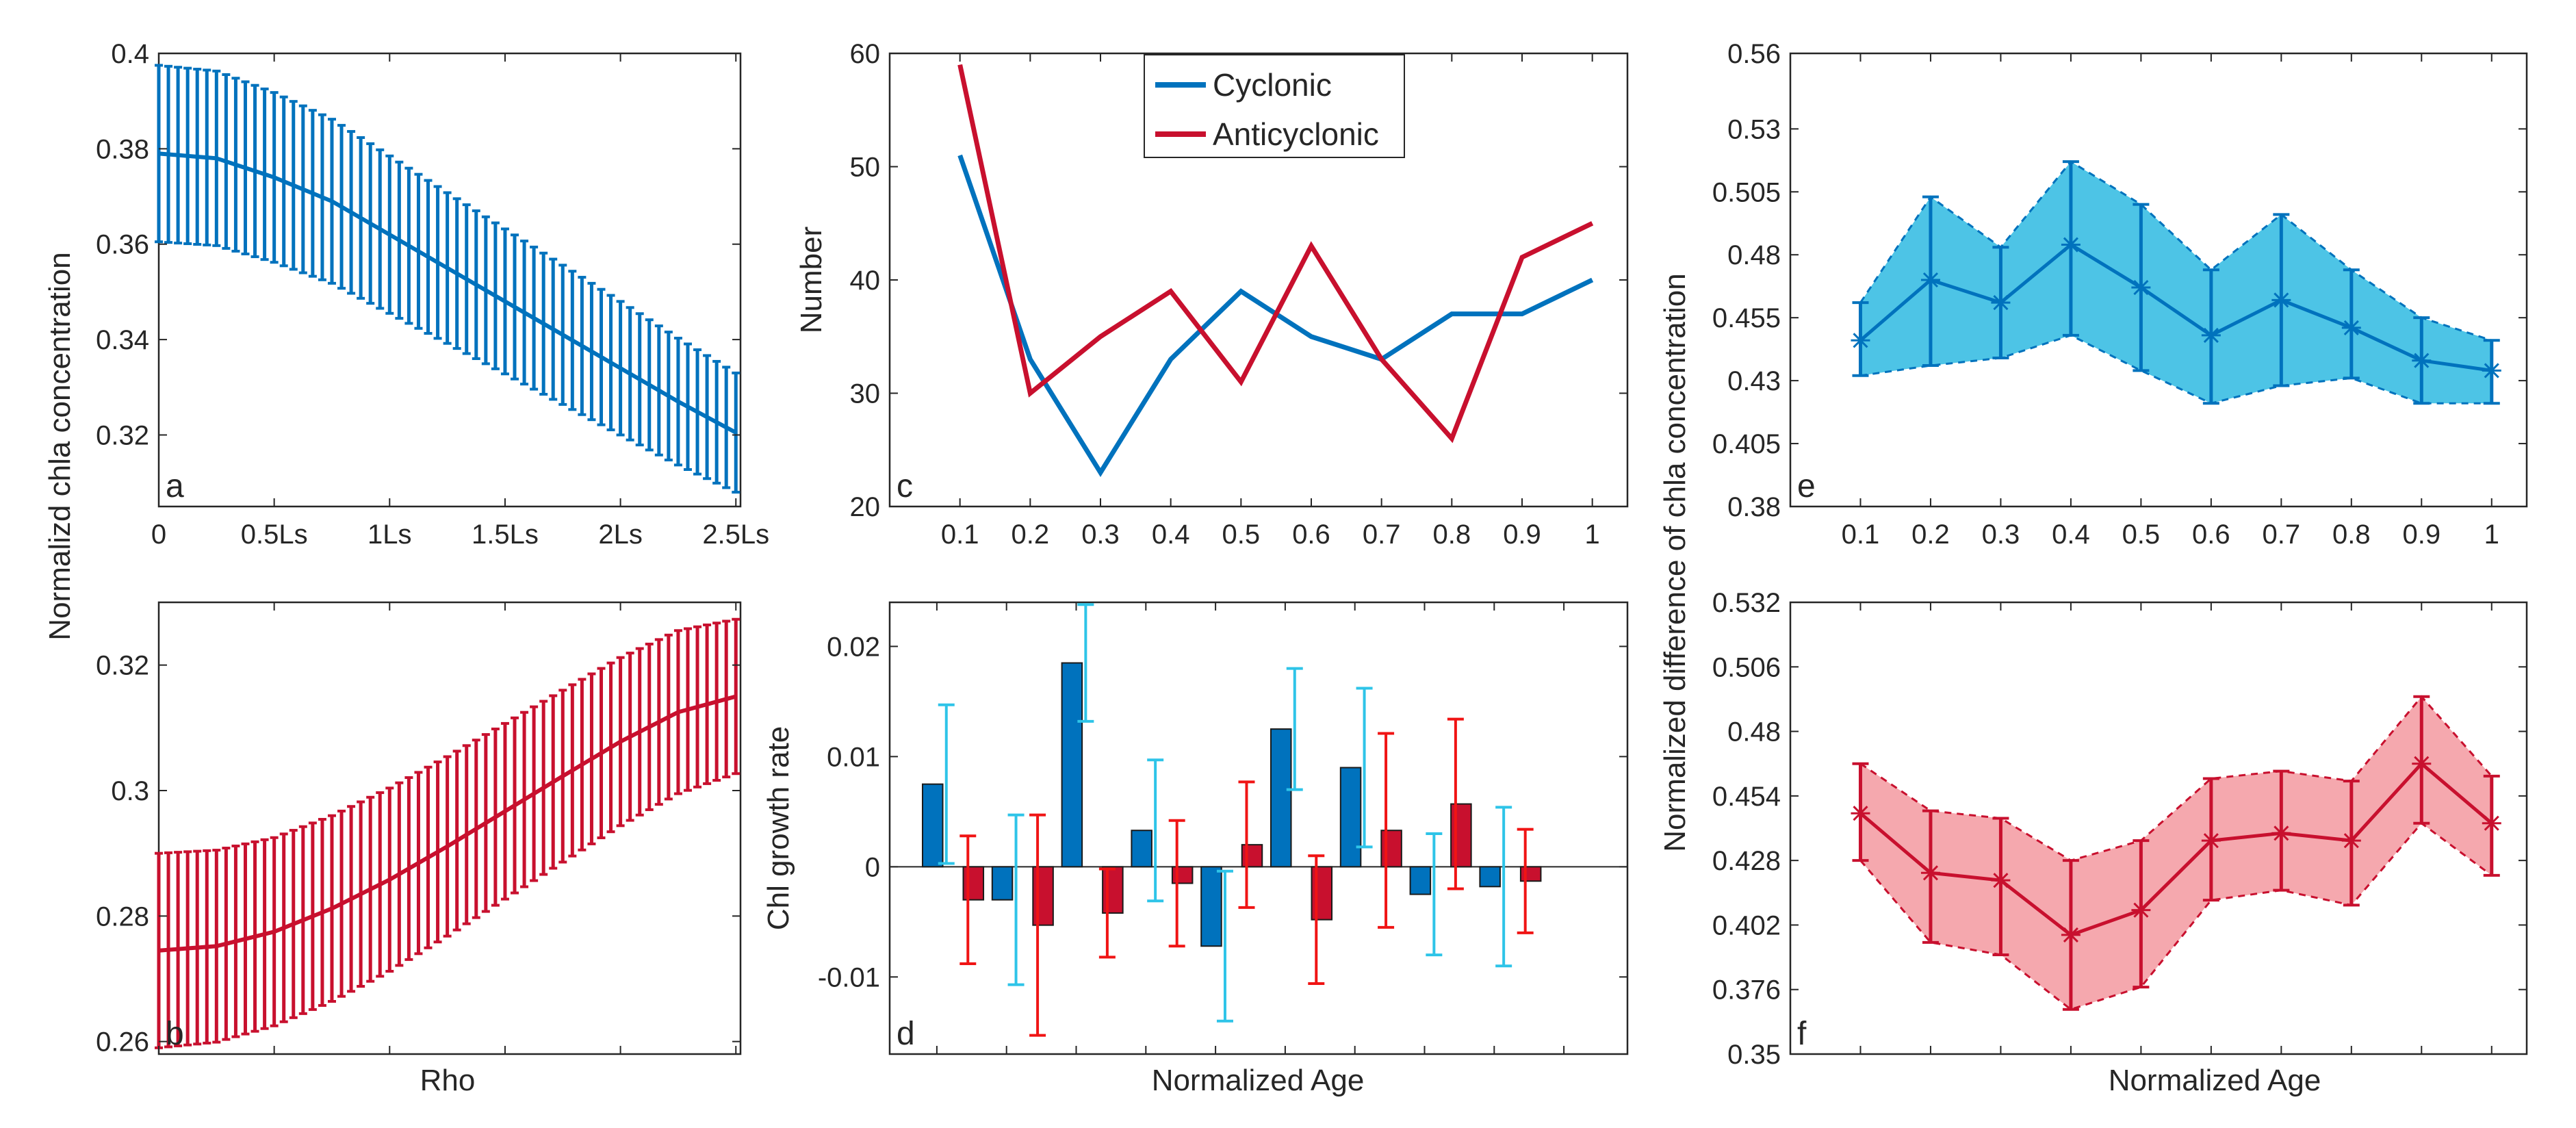 Image resolution: width=2576 pixels, height=1128 pixels. Describe the element at coordinates (2176, 307) in the screenshot. I see `mean-line-e` at that location.